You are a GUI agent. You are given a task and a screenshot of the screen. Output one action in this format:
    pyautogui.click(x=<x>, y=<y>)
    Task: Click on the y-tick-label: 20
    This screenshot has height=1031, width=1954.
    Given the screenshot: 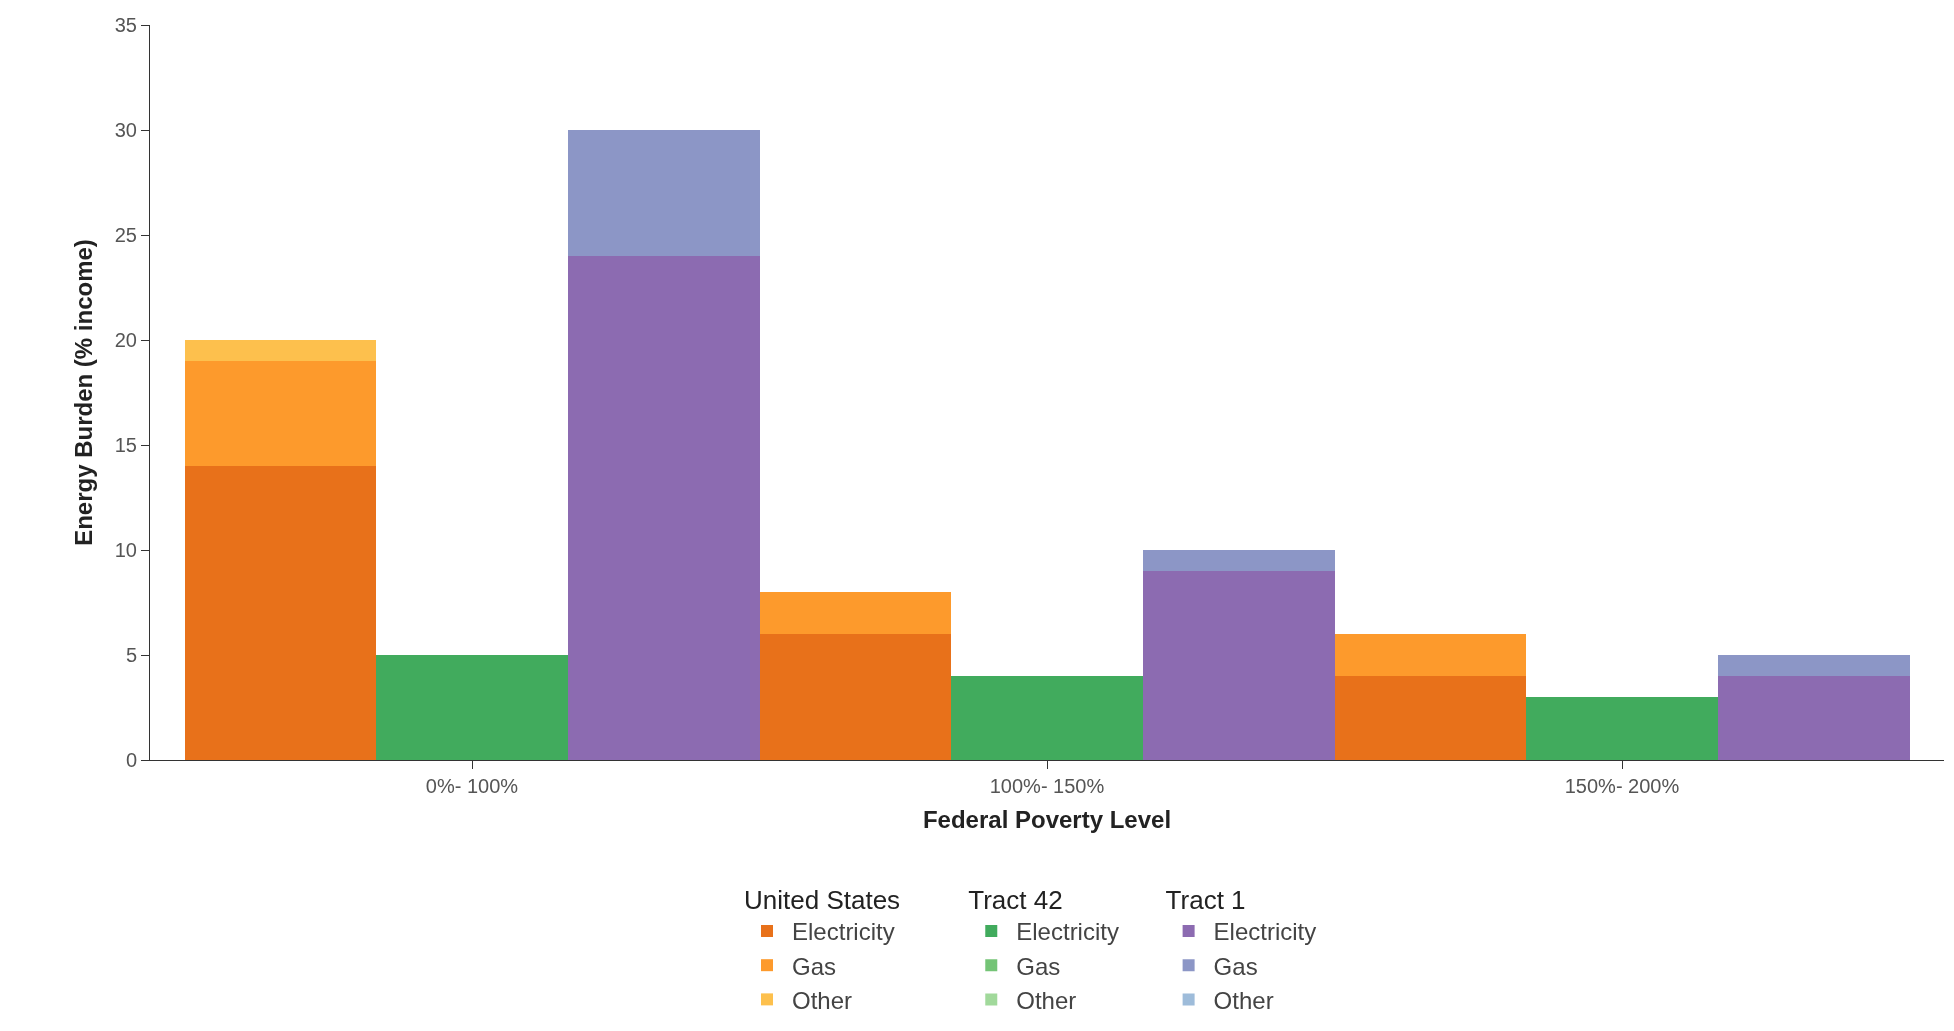 What is the action you would take?
    pyautogui.click(x=125, y=340)
    